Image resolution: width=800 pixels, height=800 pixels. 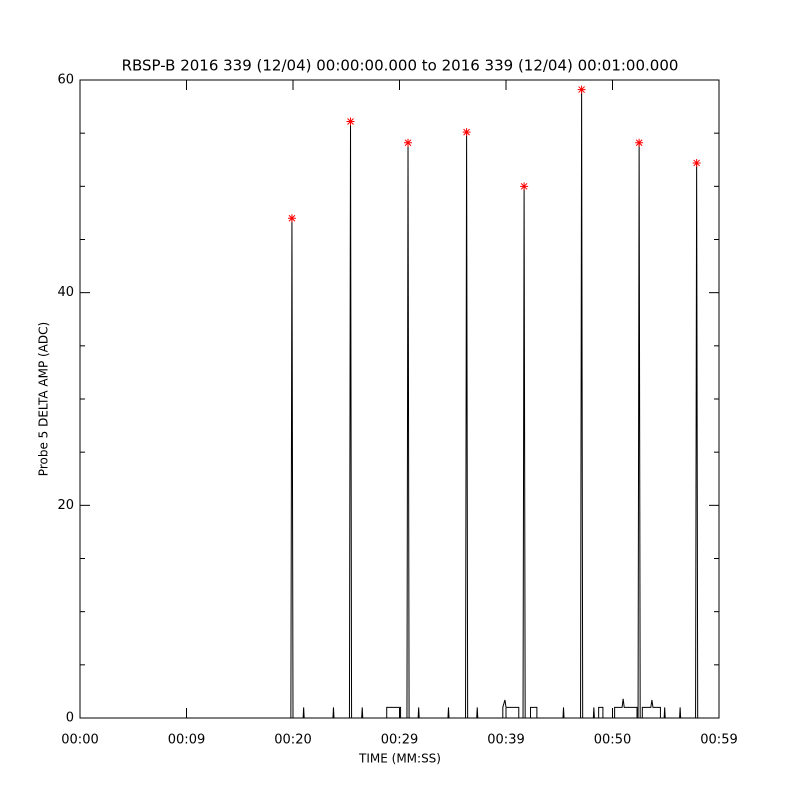 What do you see at coordinates (399, 759) in the screenshot?
I see `x-axis-label: TIME (MM:SS)` at bounding box center [399, 759].